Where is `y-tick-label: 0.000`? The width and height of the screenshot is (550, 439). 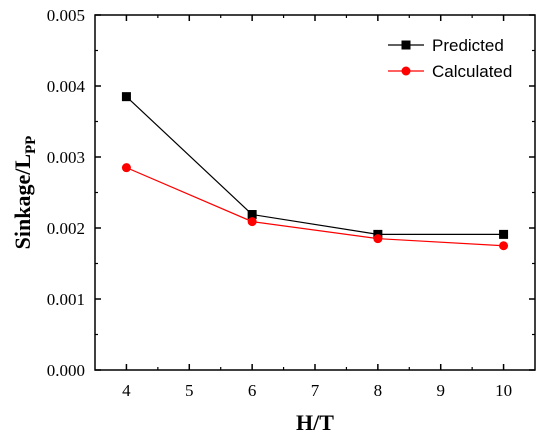 y-tick-label: 0.000 is located at coordinates (66, 370).